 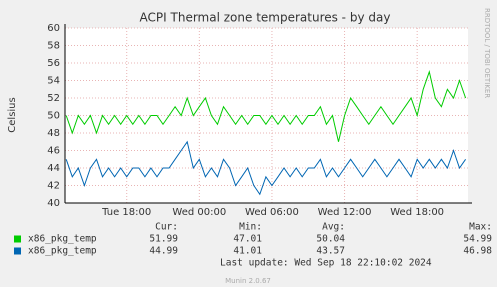 What do you see at coordinates (326, 263) in the screenshot?
I see `last-update: Last update: Wed Sep 18 22:10:02 2024` at bounding box center [326, 263].